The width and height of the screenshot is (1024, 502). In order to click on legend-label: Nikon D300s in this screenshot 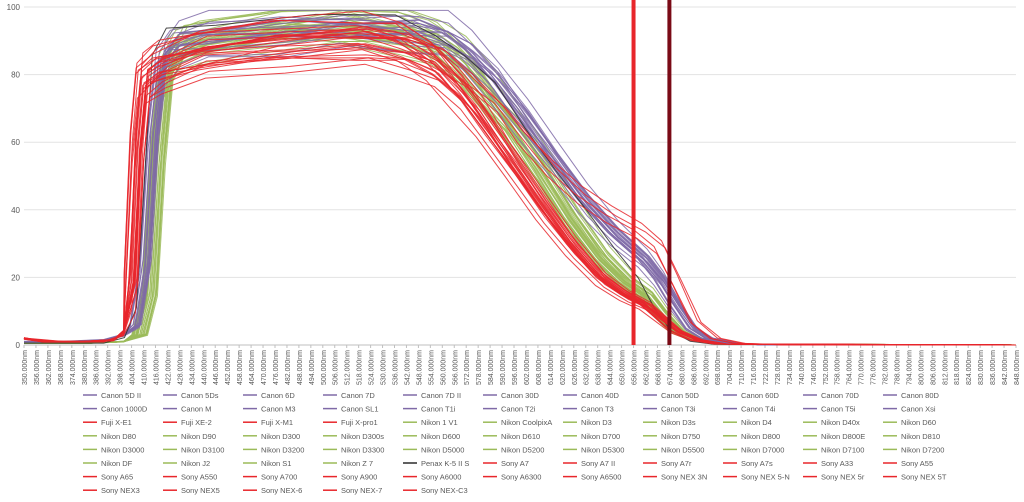, I will do `click(362, 436)`.